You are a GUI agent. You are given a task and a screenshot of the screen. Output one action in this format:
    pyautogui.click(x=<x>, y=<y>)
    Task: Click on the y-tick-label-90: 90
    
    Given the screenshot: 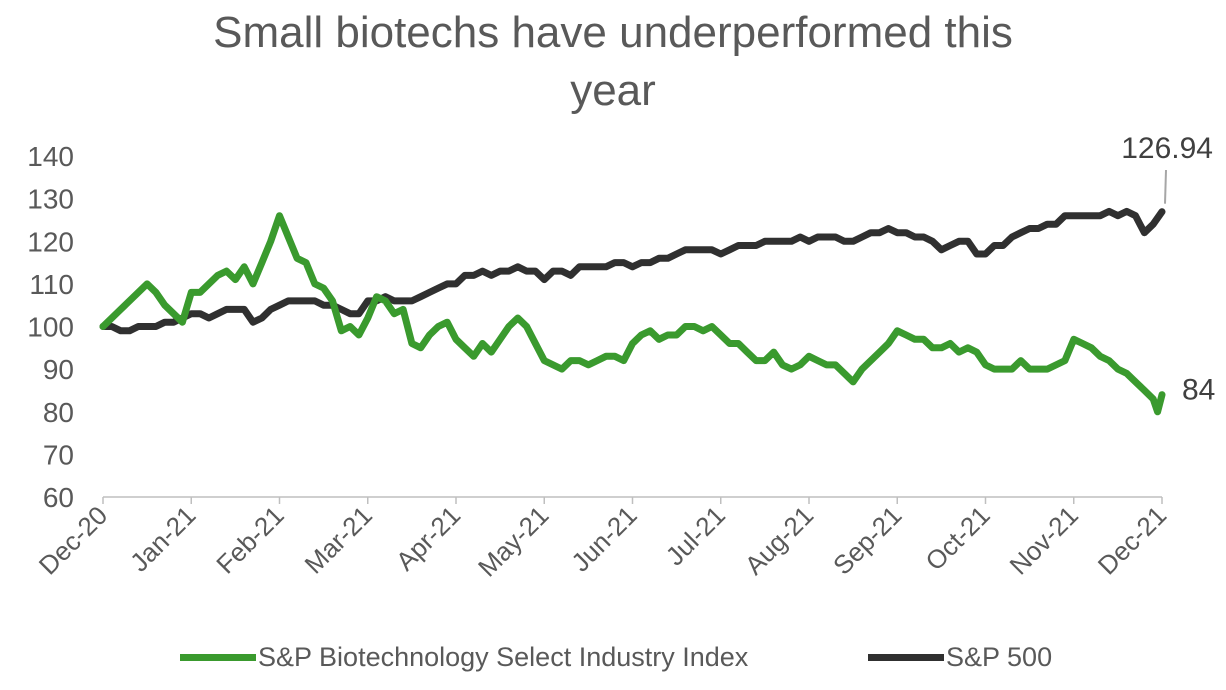 What is the action you would take?
    pyautogui.click(x=58, y=369)
    